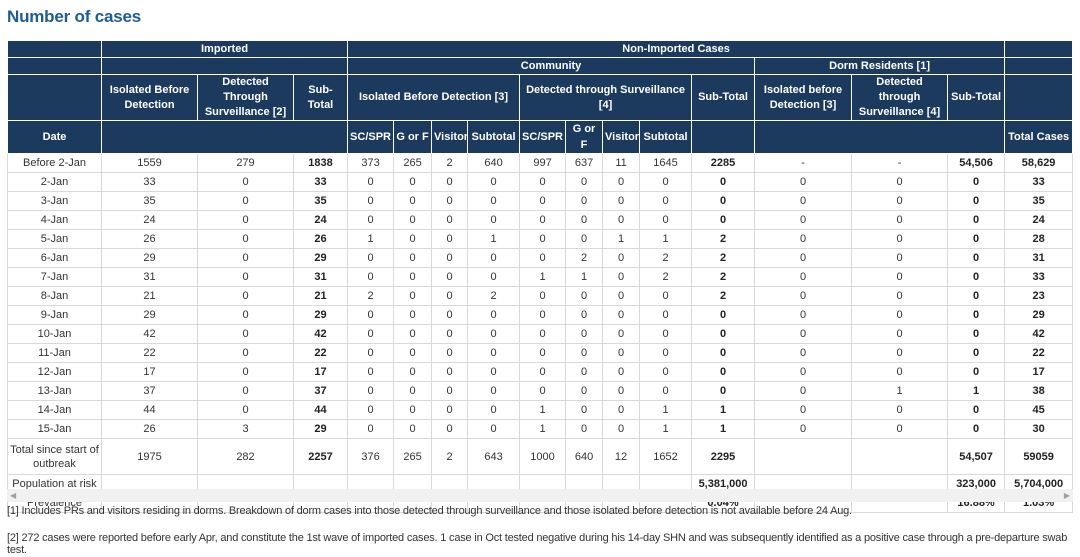 This screenshot has height=557, width=1080. I want to click on header-cell: G or F, so click(584, 137).